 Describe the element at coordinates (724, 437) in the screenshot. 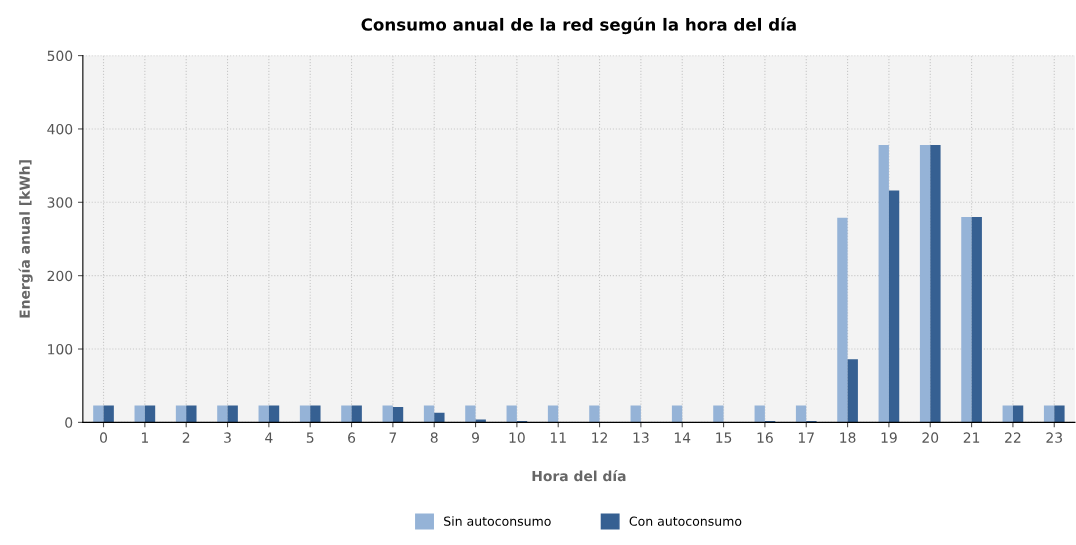

I see `x-tick-label: 15` at that location.